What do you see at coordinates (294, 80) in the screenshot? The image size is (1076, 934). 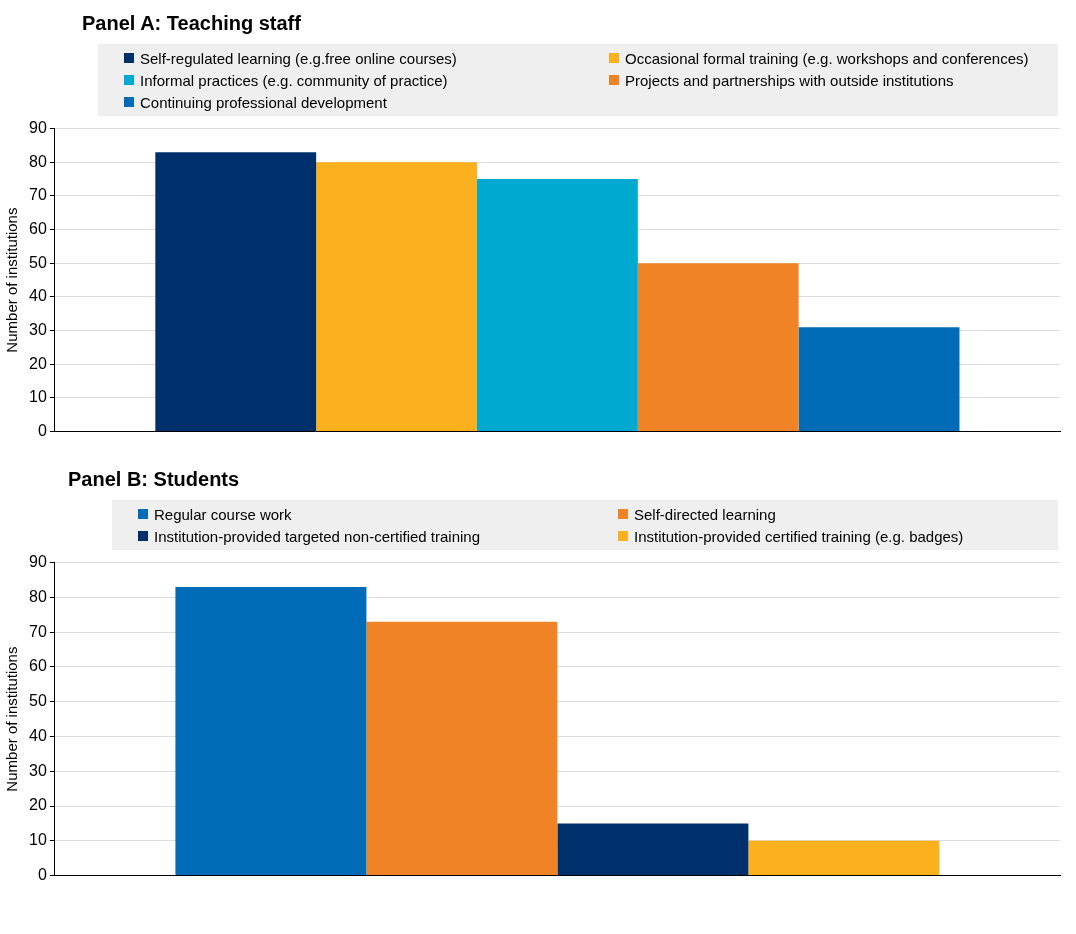 I see `legend-label: Informal practices (e.g. community of practice)` at bounding box center [294, 80].